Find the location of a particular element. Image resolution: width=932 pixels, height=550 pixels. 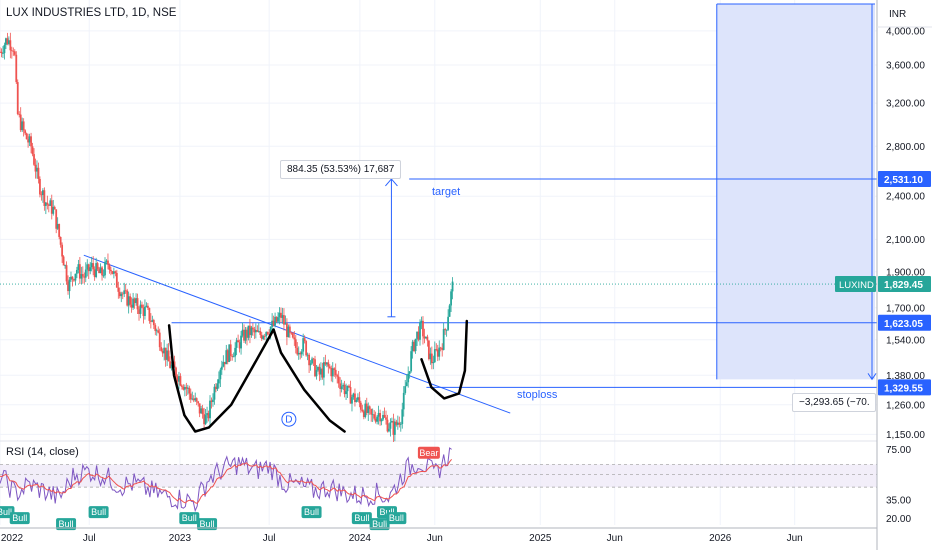

pattern-left-curve is located at coordinates (256, 378).